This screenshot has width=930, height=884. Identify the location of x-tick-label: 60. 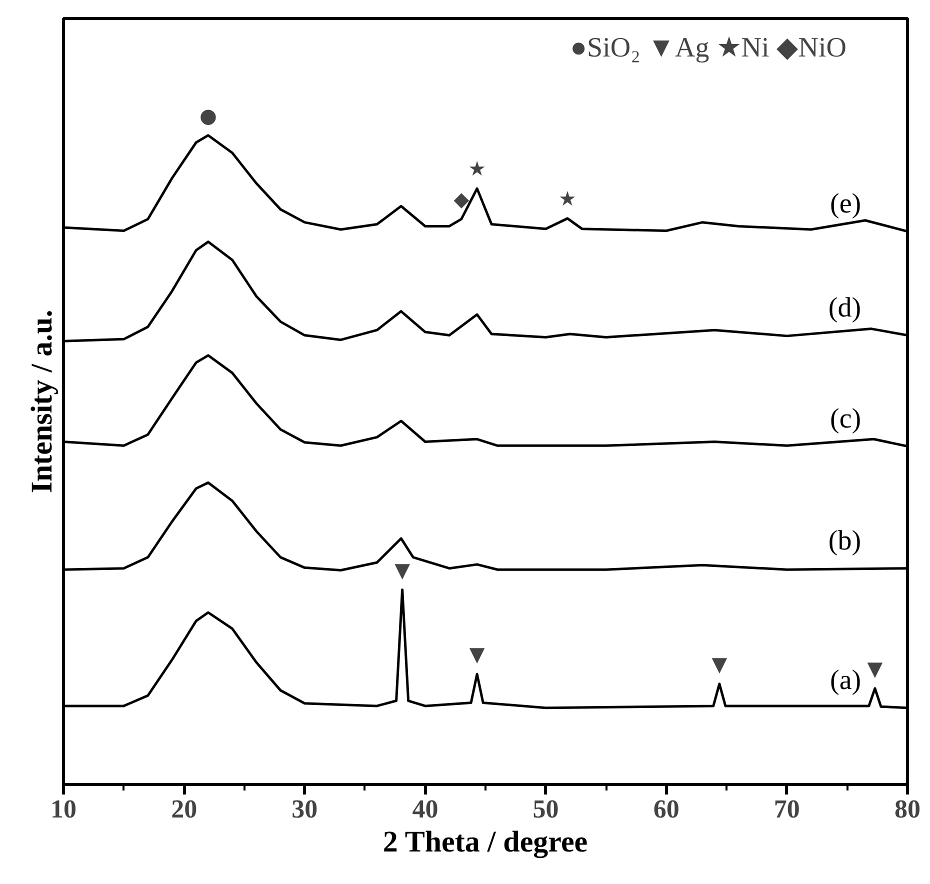
(666, 809).